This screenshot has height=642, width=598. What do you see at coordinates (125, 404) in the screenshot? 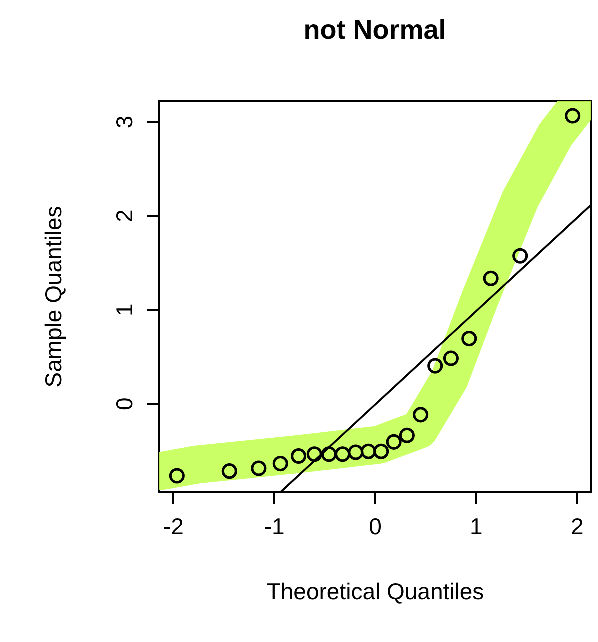
I see `y-tick-label: 0` at bounding box center [125, 404].